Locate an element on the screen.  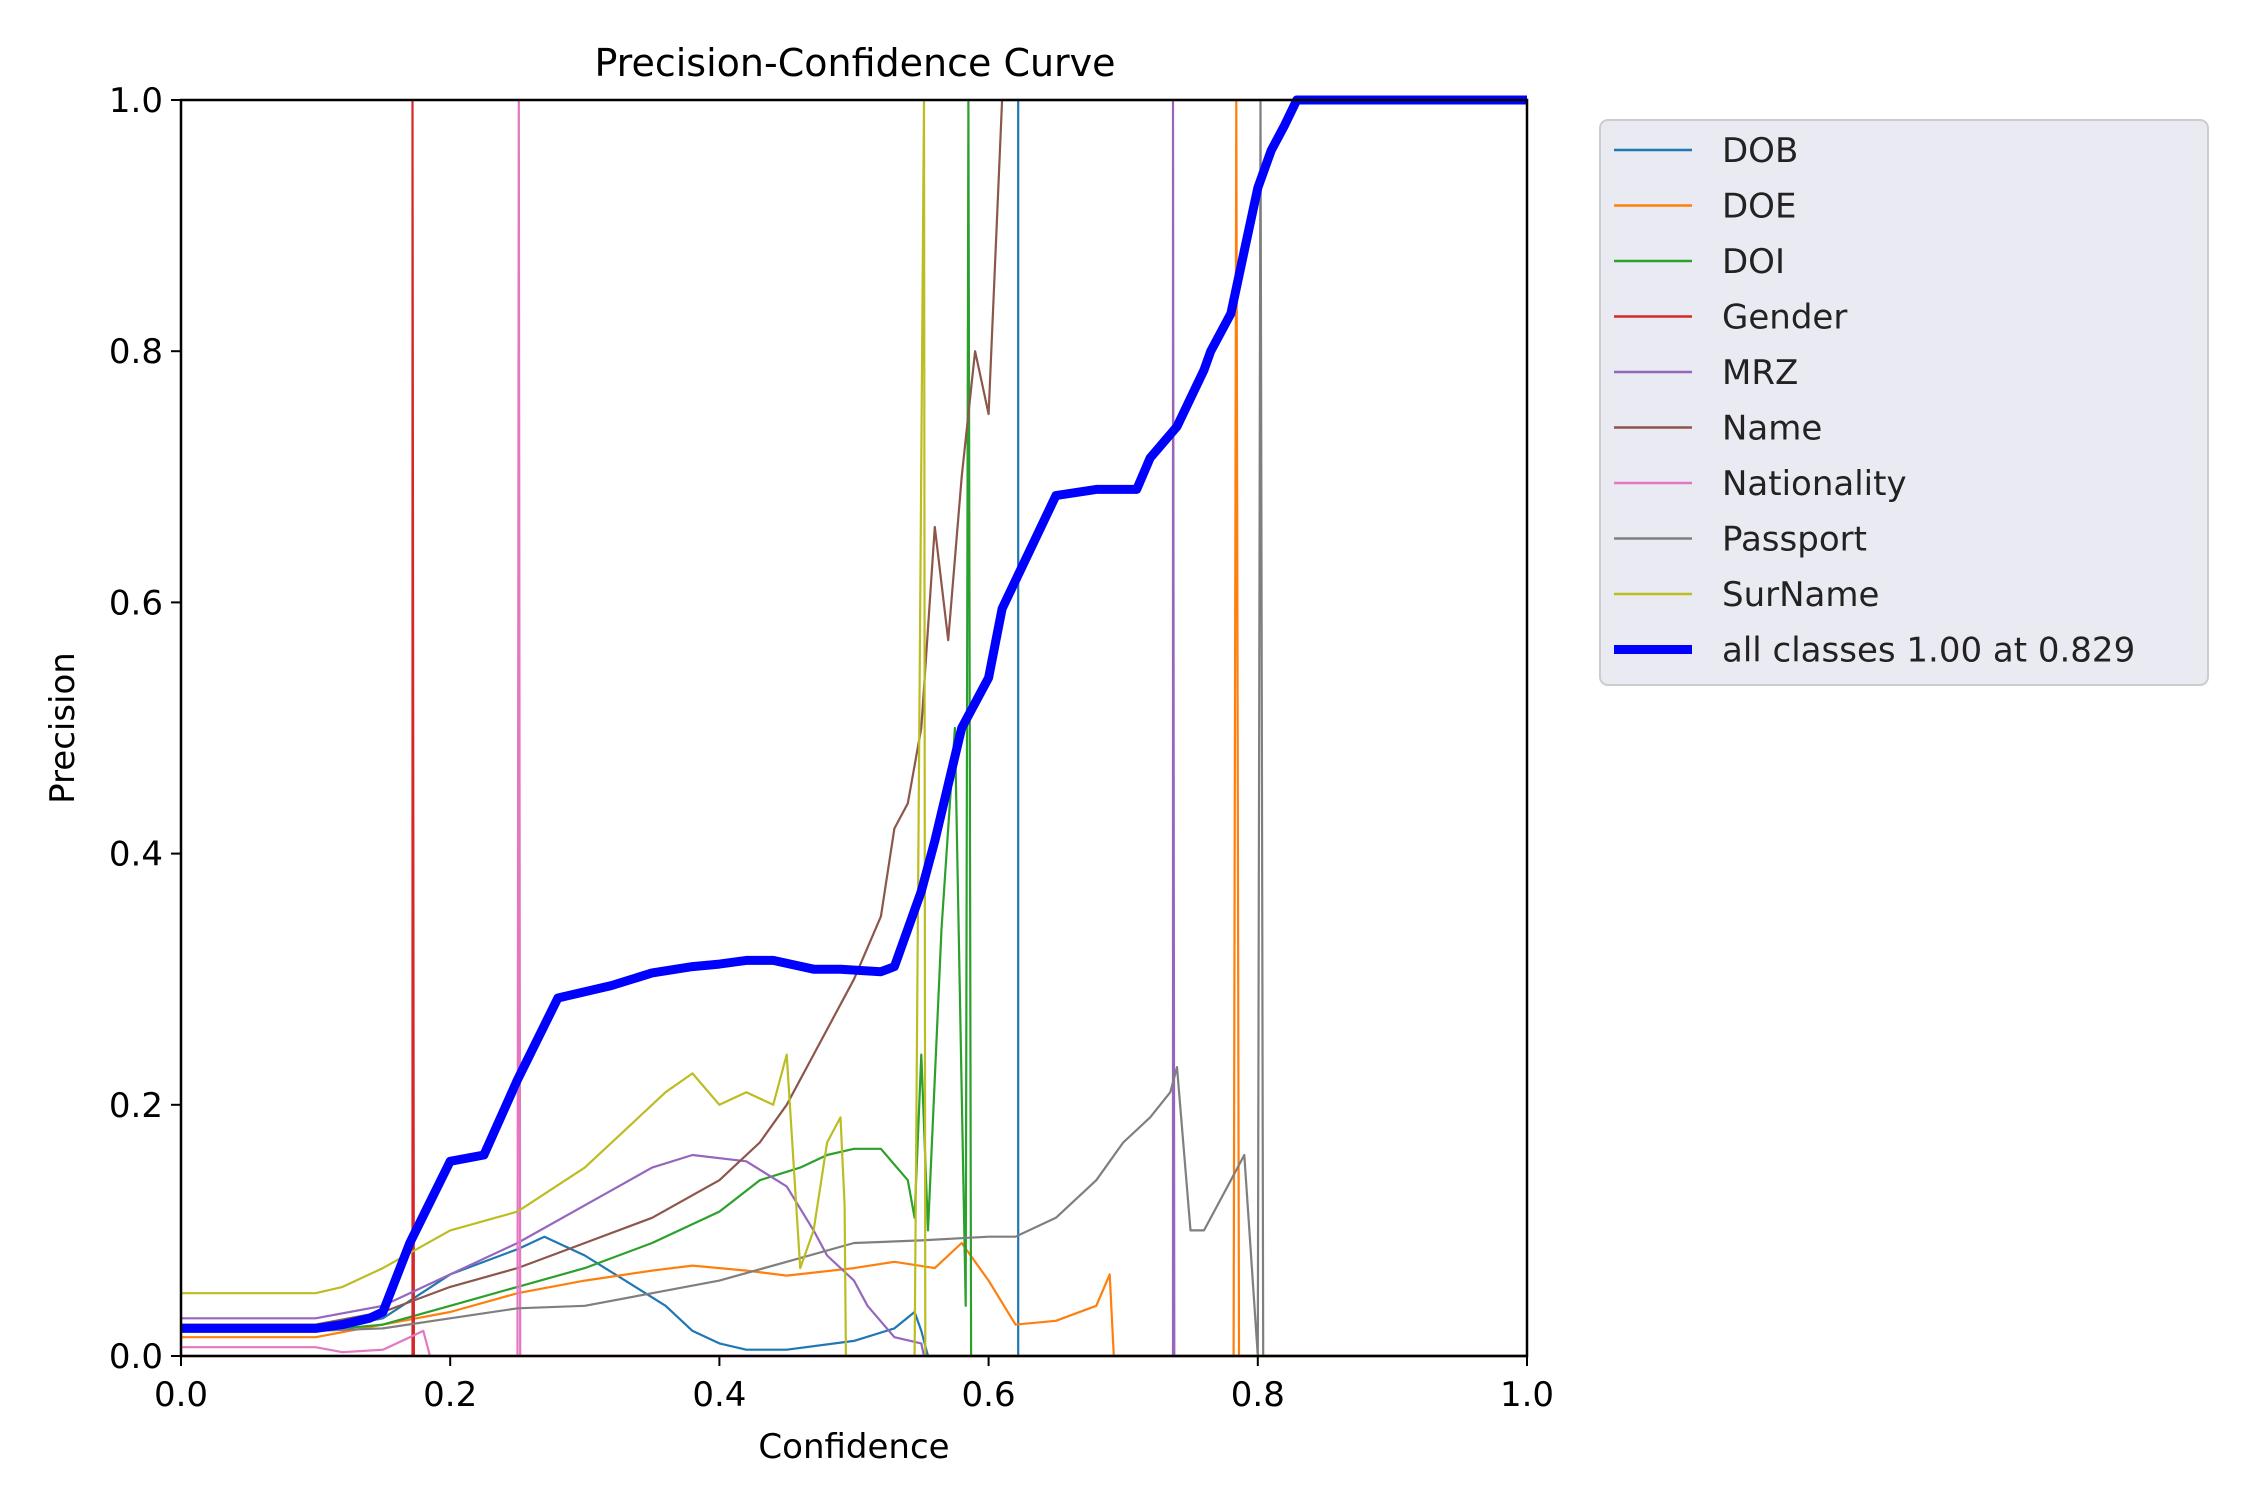
legend-box is located at coordinates (1904, 402).